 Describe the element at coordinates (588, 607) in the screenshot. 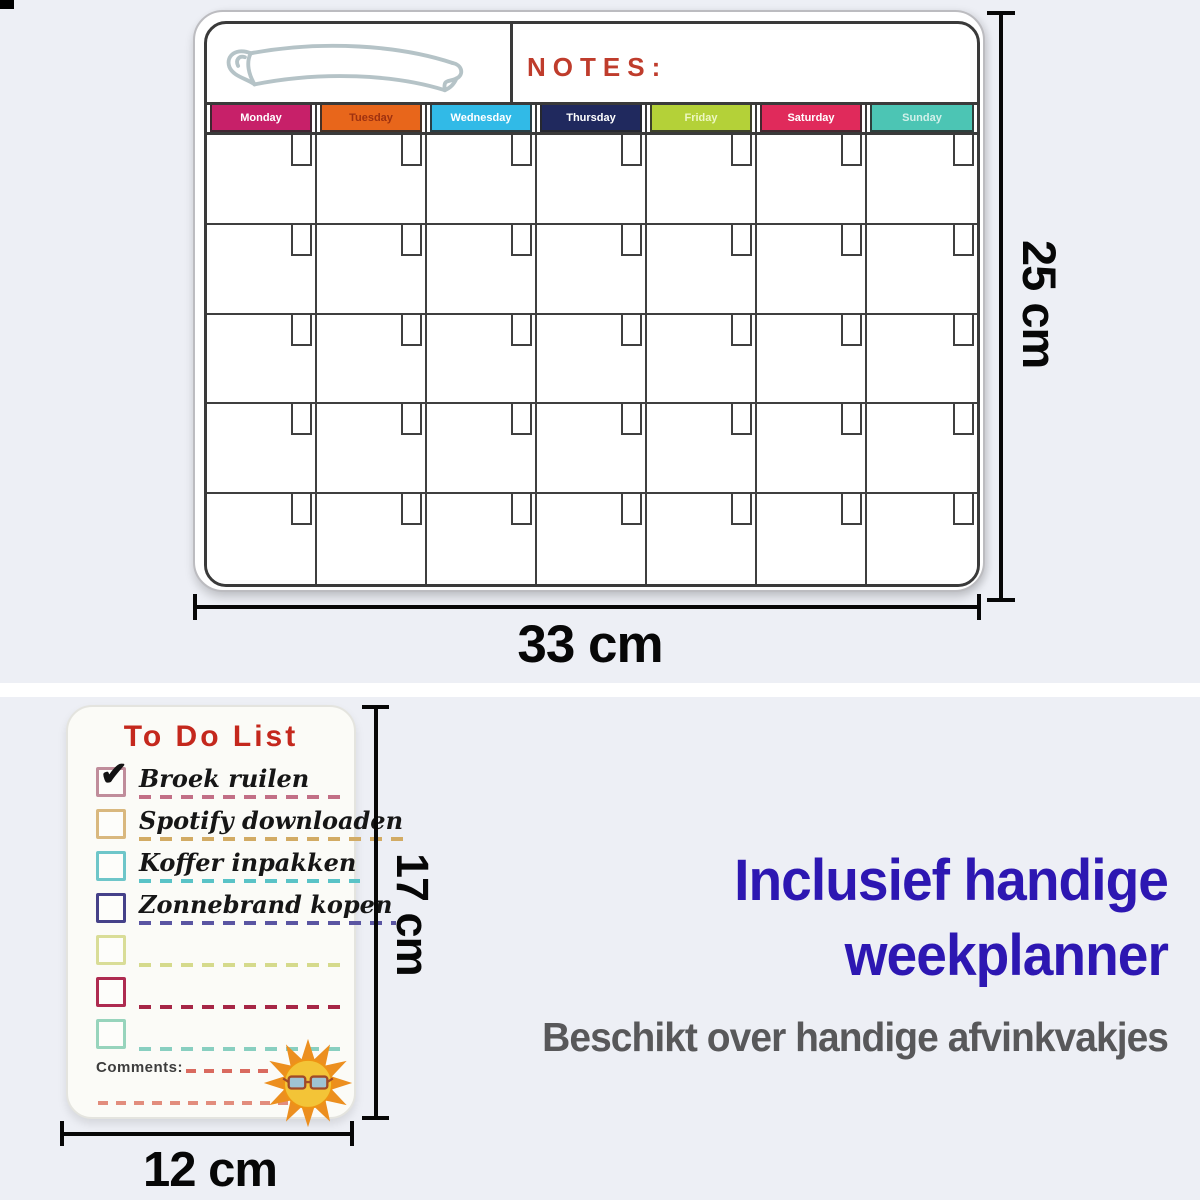

I see `dimension-line-33cm` at that location.